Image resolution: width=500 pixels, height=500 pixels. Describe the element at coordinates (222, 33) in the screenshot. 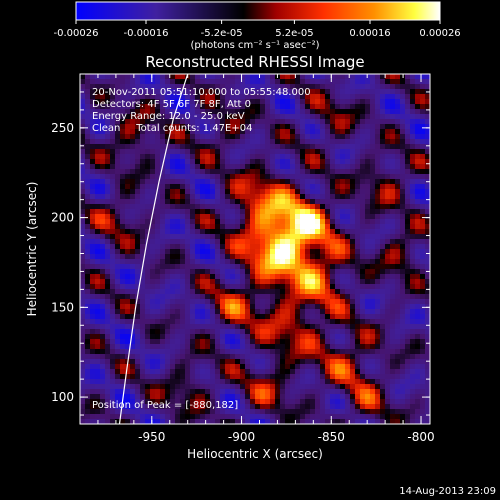

I see `colorbar-tick-label: -5.2e-05` at that location.